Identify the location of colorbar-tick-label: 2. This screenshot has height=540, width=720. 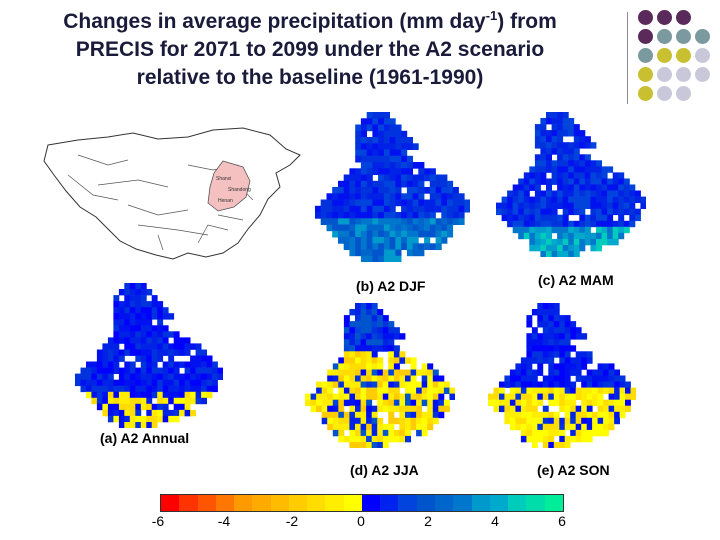
(428, 521).